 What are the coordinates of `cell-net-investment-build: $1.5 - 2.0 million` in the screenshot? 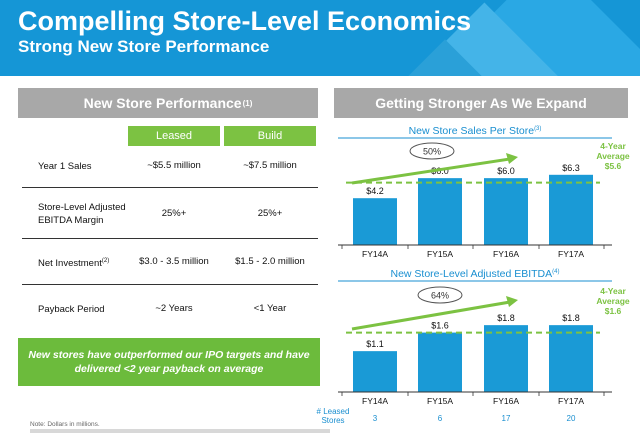 It's located at (270, 261).